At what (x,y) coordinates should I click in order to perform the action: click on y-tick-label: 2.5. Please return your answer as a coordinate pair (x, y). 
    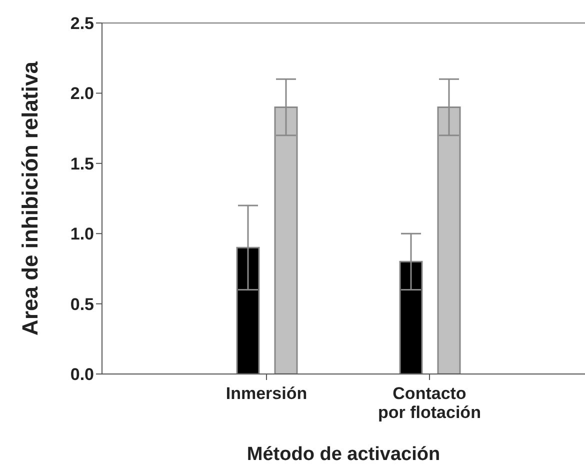
    Looking at the image, I should click on (82, 24).